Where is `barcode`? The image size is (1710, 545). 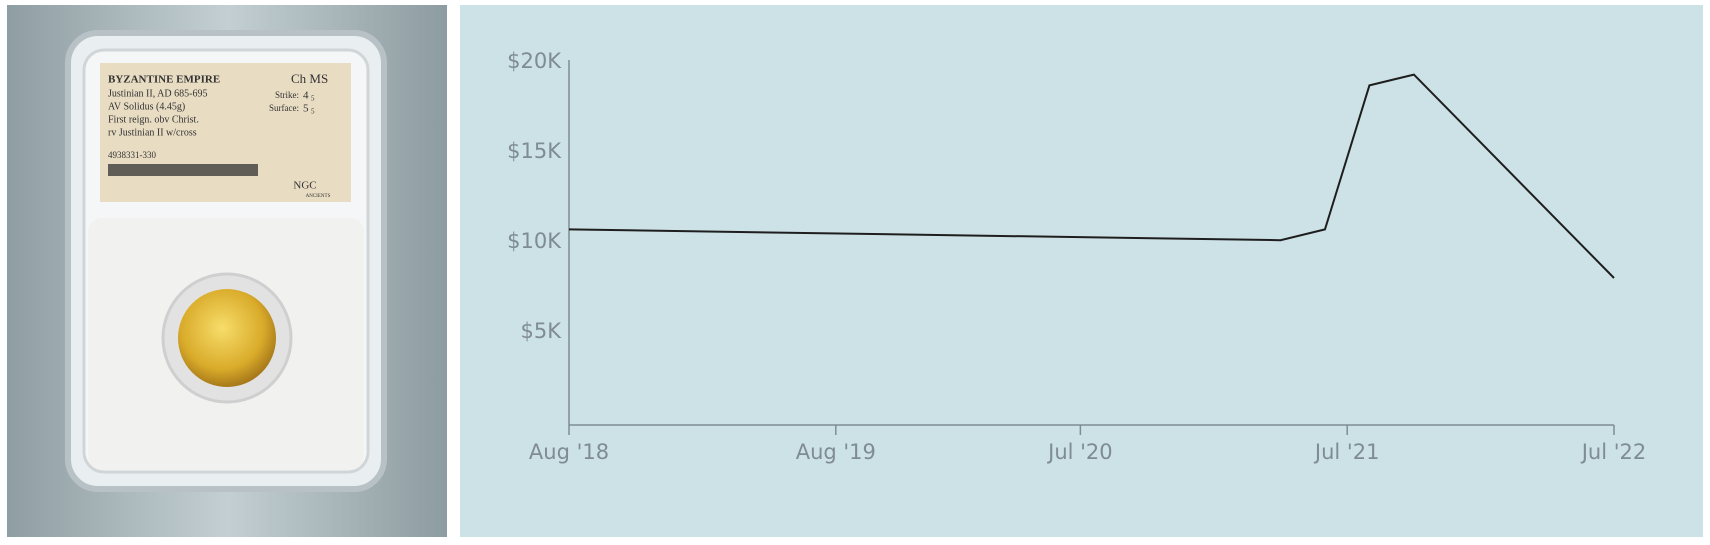 barcode is located at coordinates (183, 170).